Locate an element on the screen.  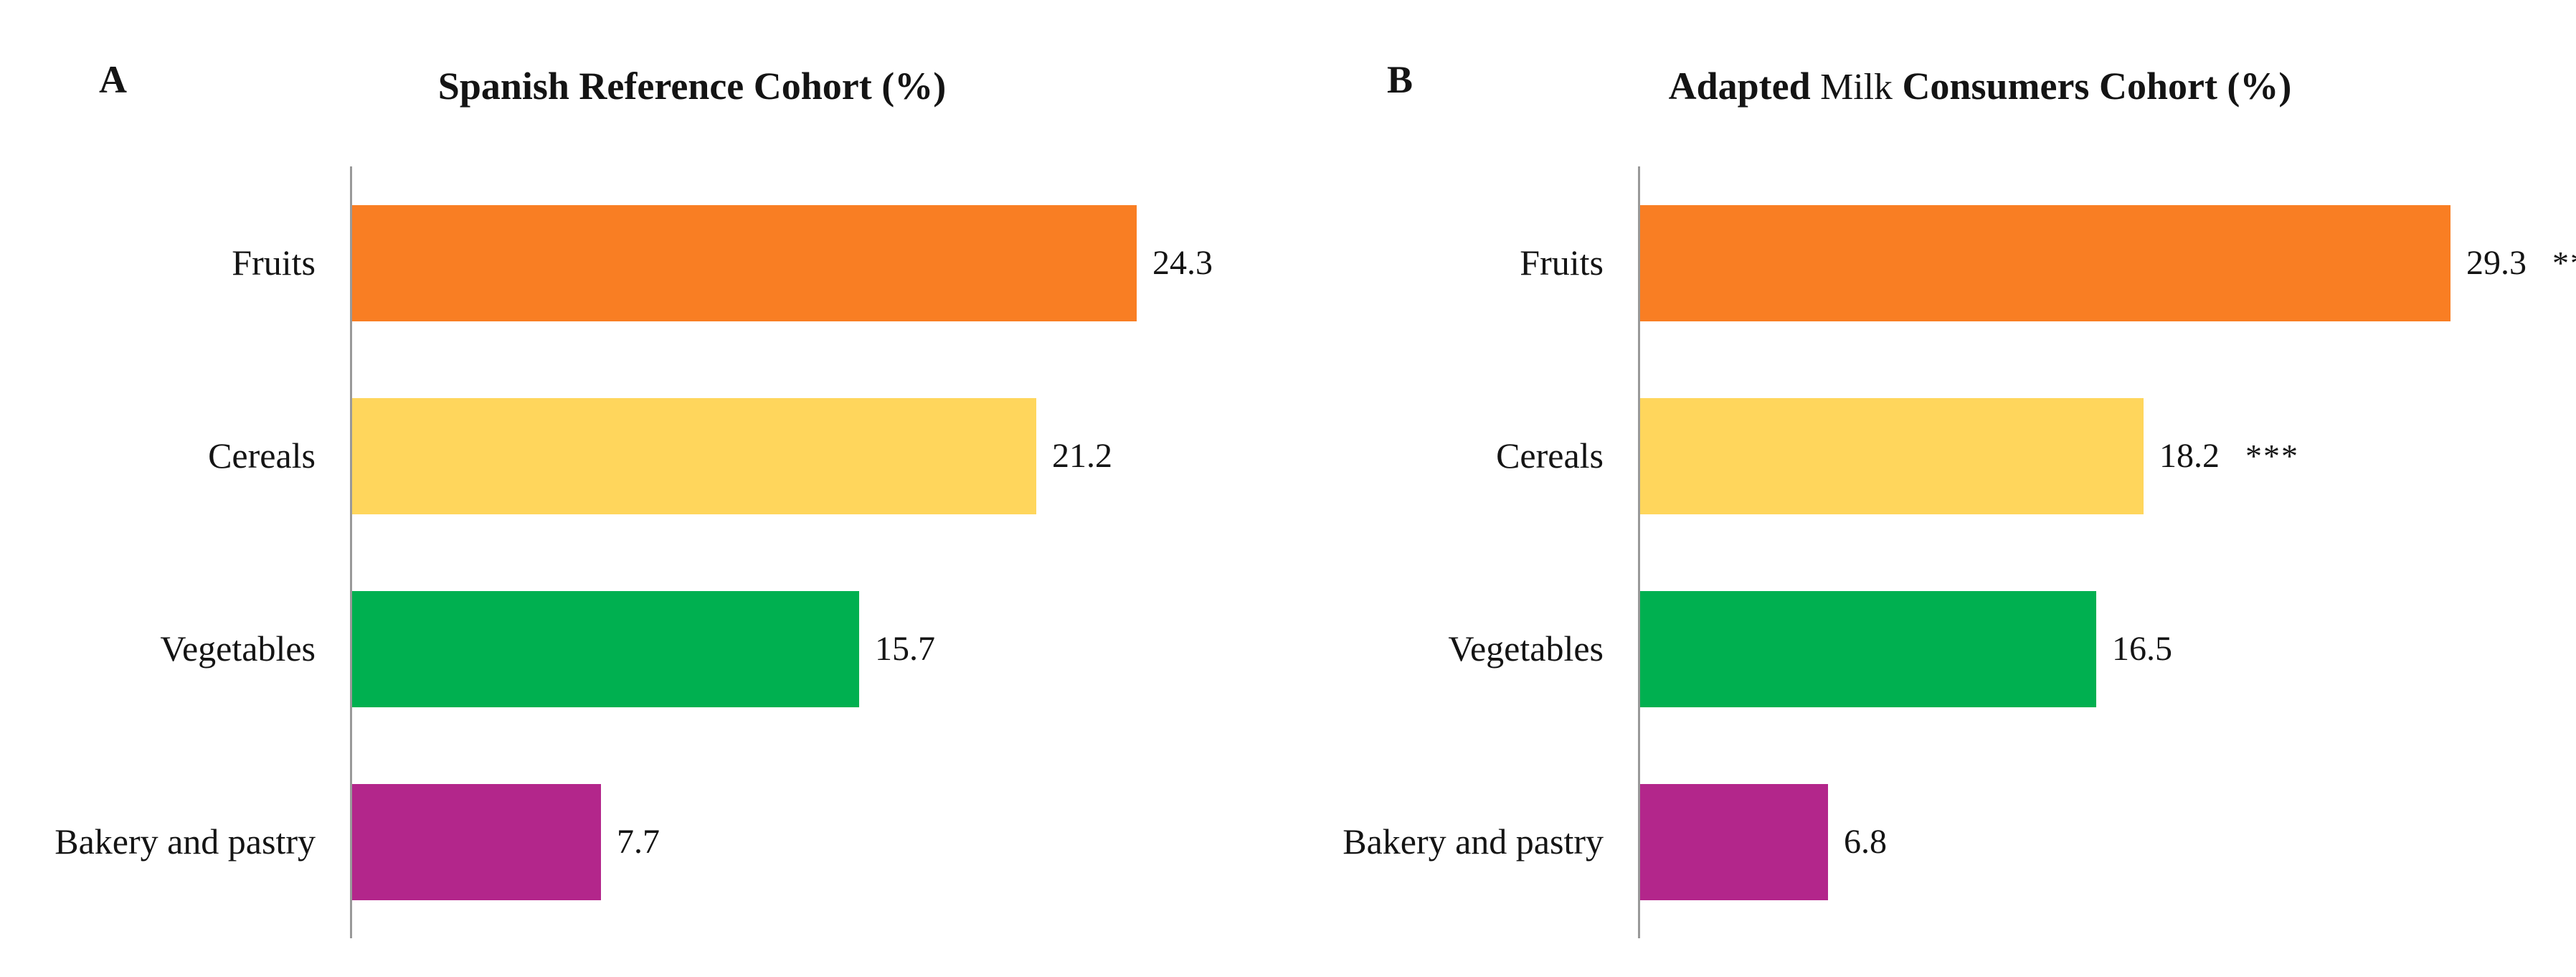
panel-b-chart-title: Adapted Milk Consumers Cohort (%) is located at coordinates (1980, 86).